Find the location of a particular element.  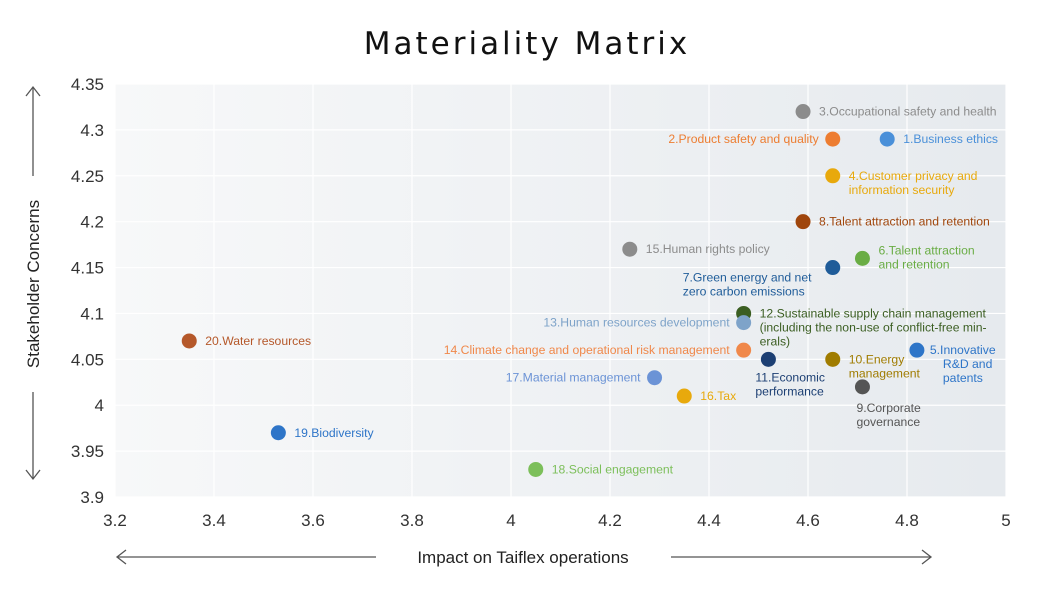

y-tick-label: 4.1 is located at coordinates (92, 313).